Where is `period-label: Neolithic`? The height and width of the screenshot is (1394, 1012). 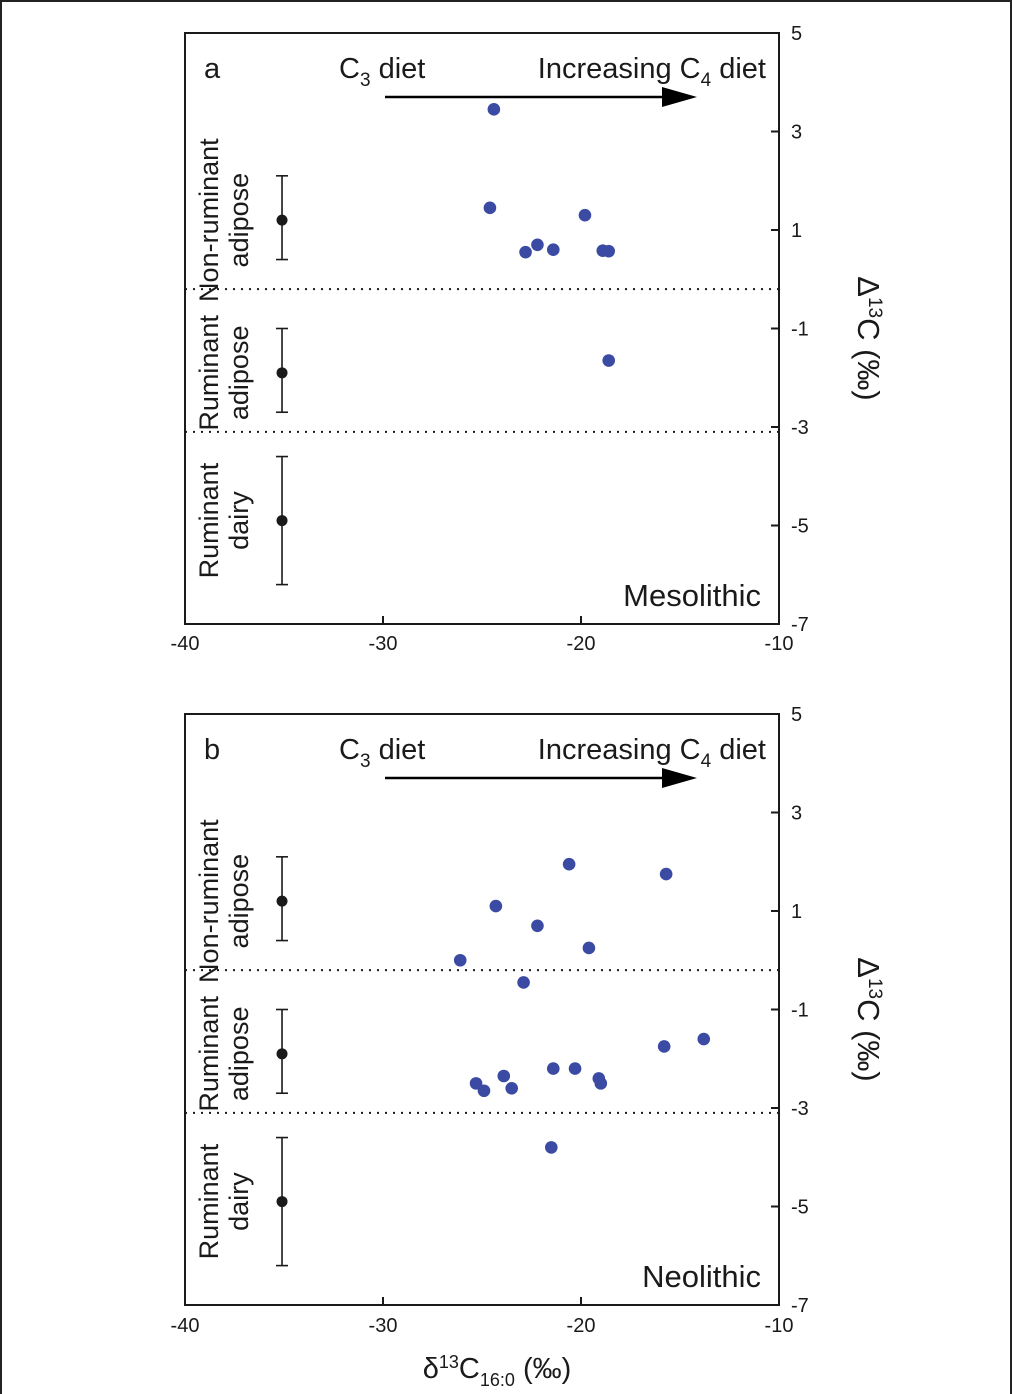
period-label: Neolithic is located at coordinates (701, 1276).